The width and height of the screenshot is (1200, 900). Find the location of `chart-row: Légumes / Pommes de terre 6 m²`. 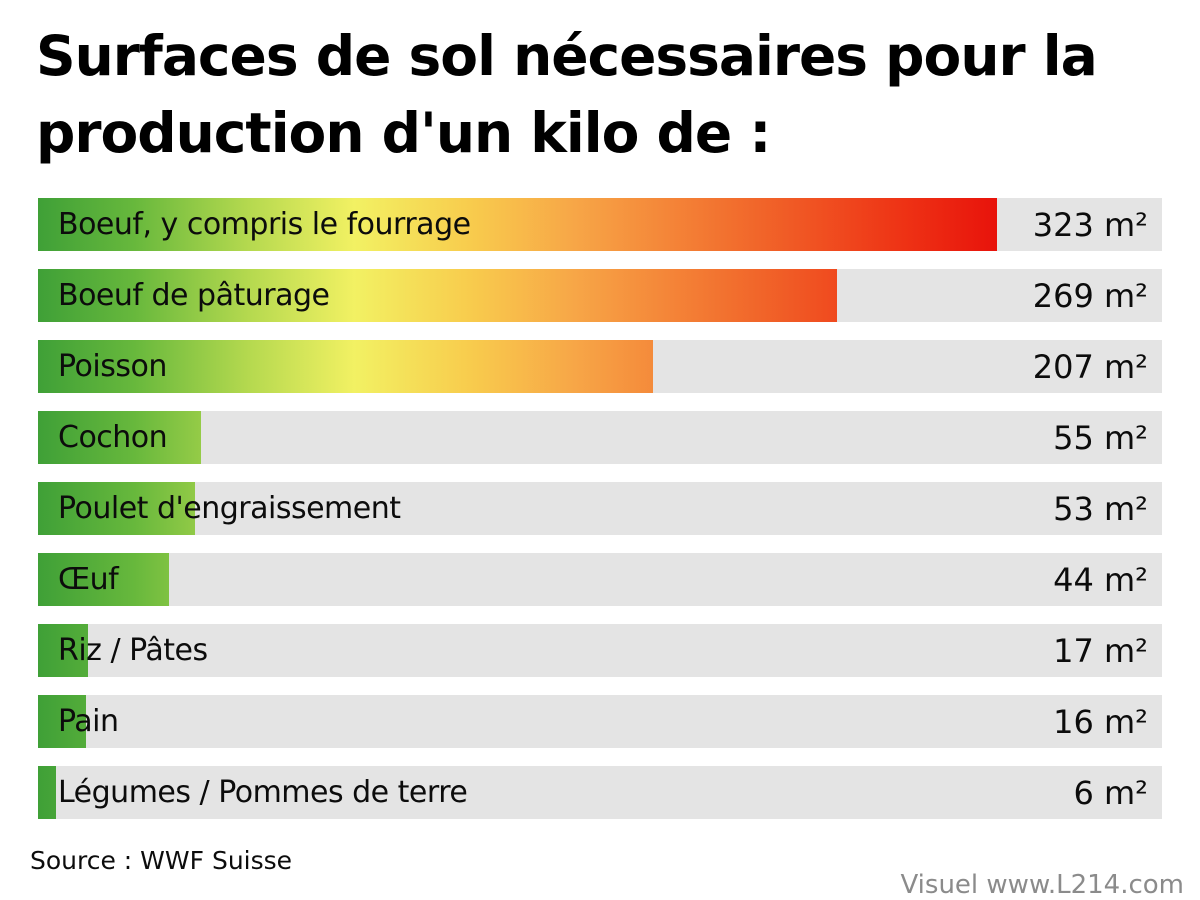

chart-row: Légumes / Pommes de terre 6 m² is located at coordinates (600, 792).